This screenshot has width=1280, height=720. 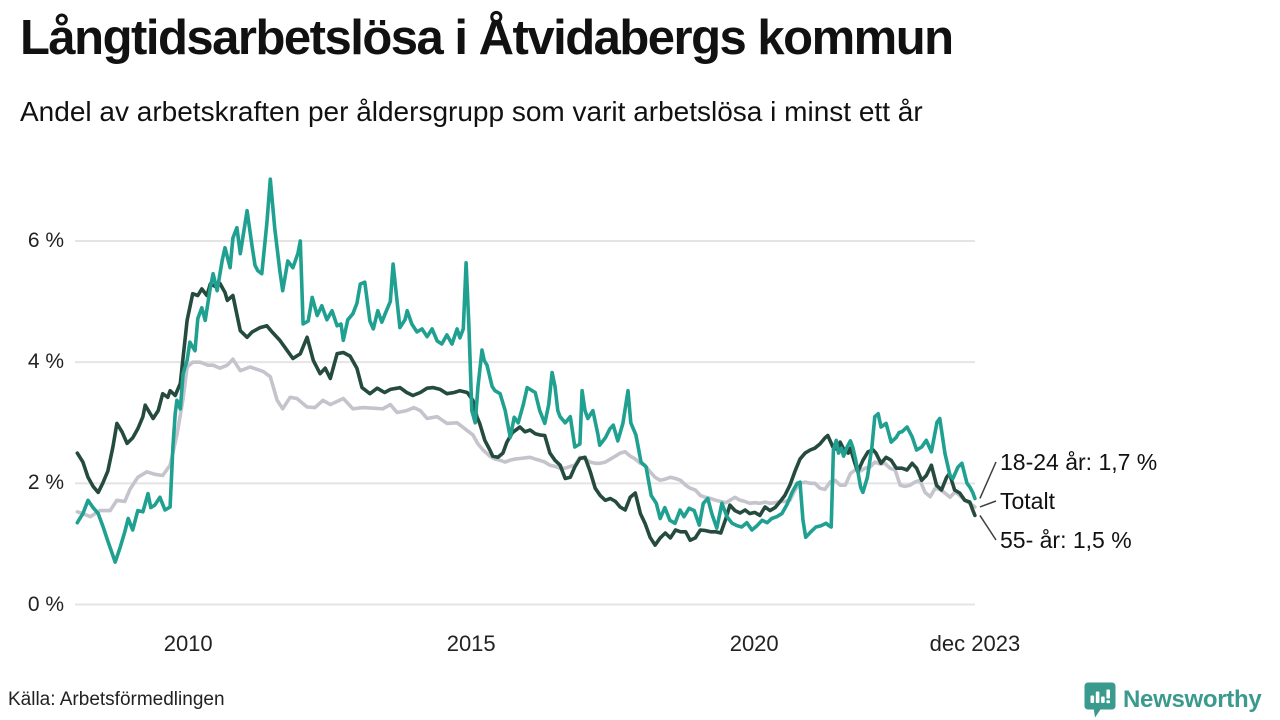 I want to click on page-title: Långtidsarbetslösa i Åtvidabergs kommun, so click(x=487, y=38).